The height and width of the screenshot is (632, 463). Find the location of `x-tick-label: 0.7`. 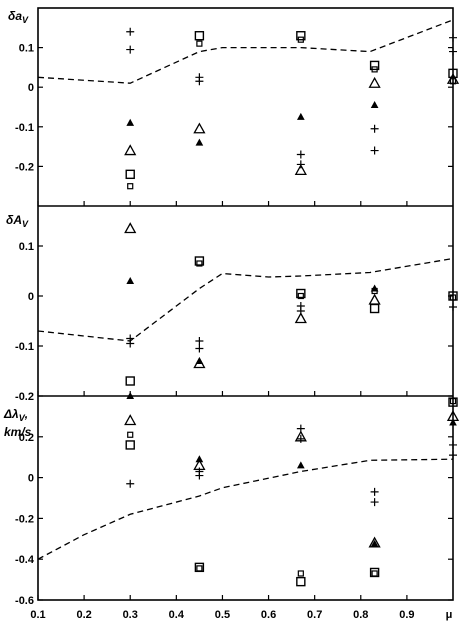

x-tick-label: 0.7 is located at coordinates (314, 615).